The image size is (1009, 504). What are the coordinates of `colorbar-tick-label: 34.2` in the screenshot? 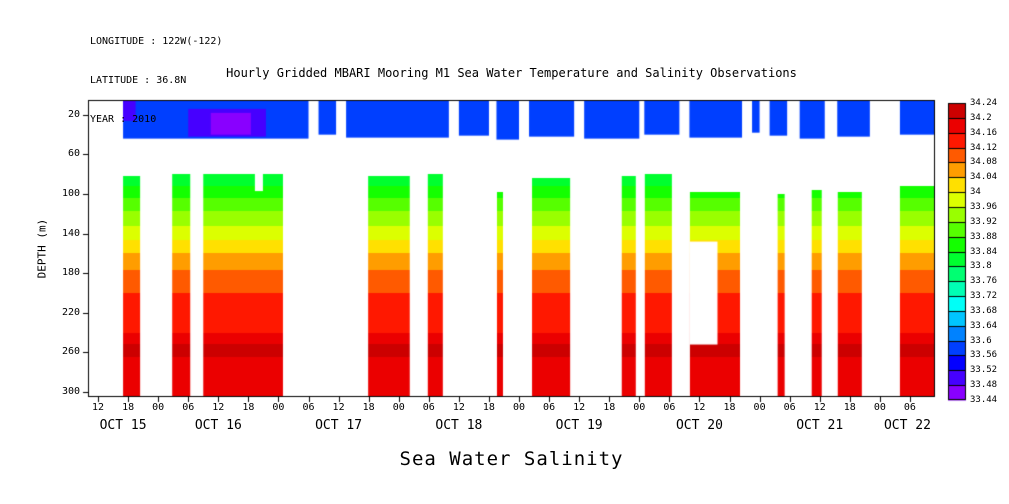 It's located at (981, 117).